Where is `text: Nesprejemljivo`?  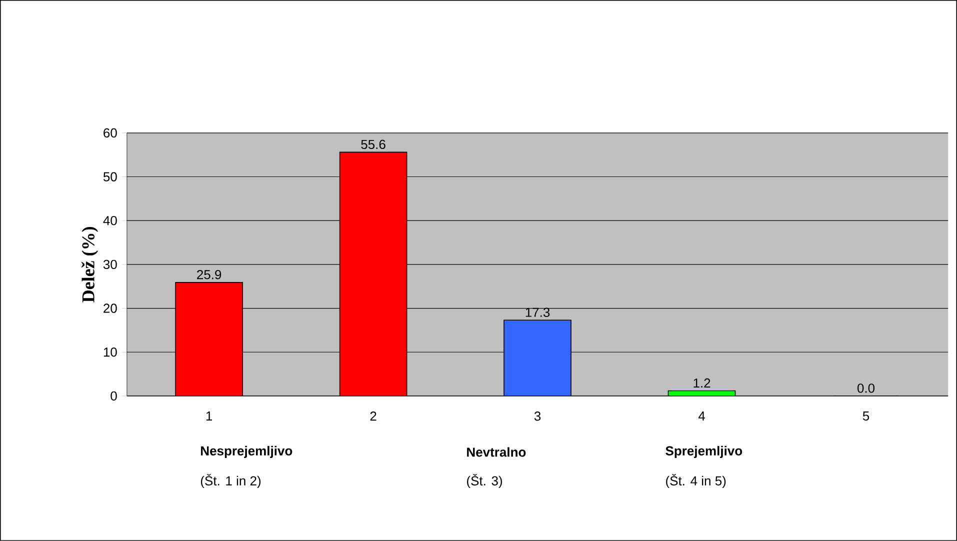 text: Nesprejemljivo is located at coordinates (246, 452).